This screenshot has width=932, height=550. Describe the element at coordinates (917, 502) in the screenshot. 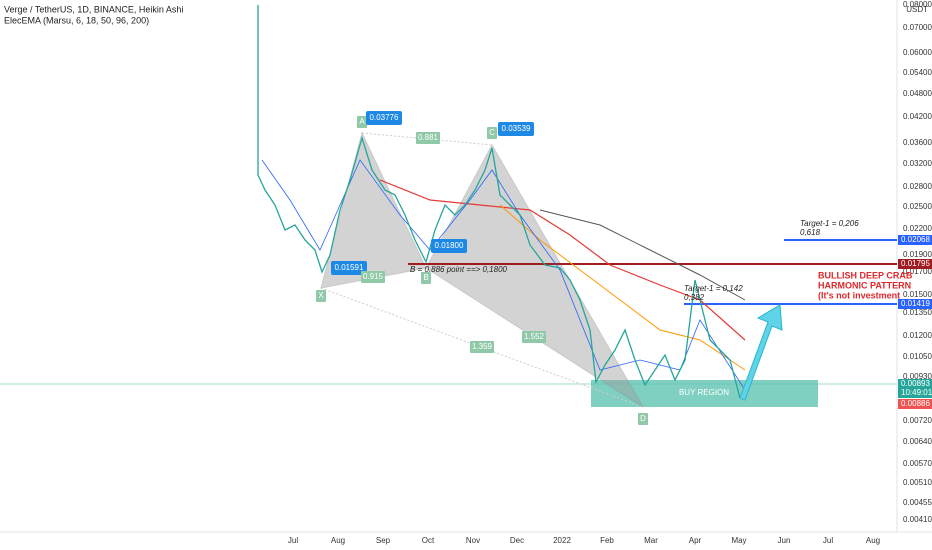

I see `price-label: 0.00455` at that location.